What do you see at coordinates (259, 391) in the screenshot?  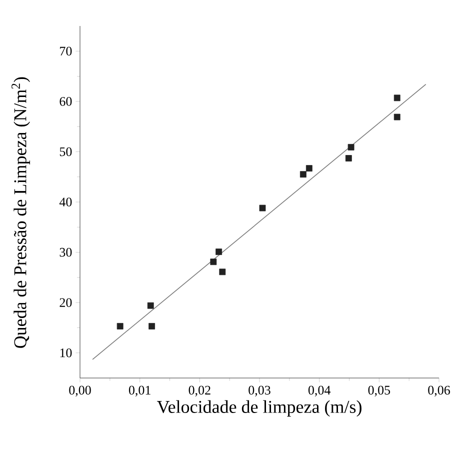 I see `x-tick-label: 0,03` at bounding box center [259, 391].